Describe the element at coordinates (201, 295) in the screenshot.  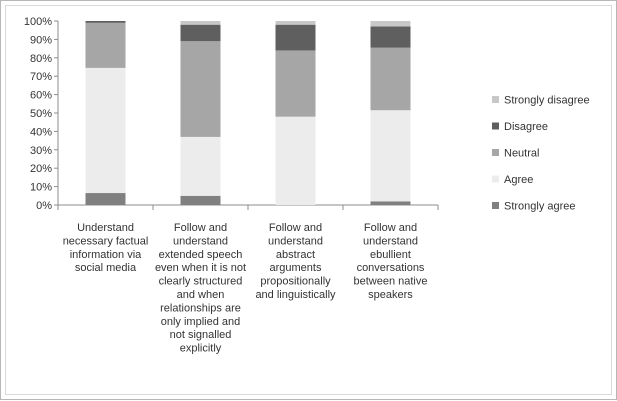
I see `category-label: and when` at that location.